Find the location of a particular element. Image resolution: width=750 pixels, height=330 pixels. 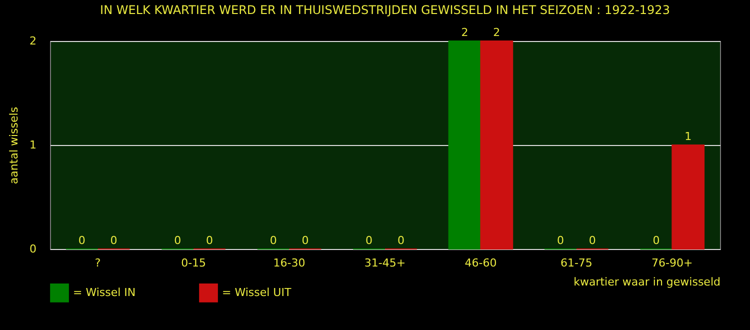

chart-title: IN WELK KWARTIER WERD ER IN THUISWEDSTRIJDEN GEWISSELD IN HET SEIZOEN : 1922-1923 is located at coordinates (385, 10).